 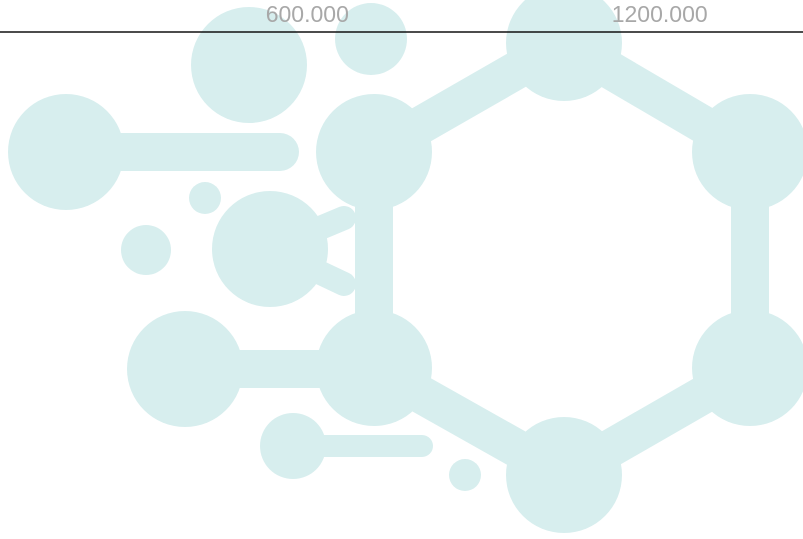 What do you see at coordinates (307, 14) in the screenshot?
I see `x-tick-label: 600.000` at bounding box center [307, 14].